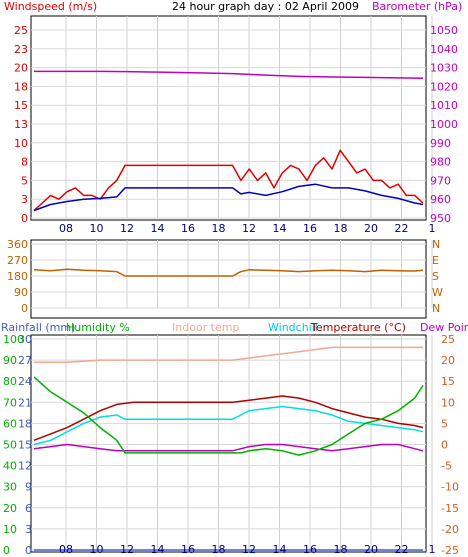 This screenshot has height=557, width=468. Describe the element at coordinates (440, 162) in the screenshot. I see `y-tick-label-barometer: 980` at that location.